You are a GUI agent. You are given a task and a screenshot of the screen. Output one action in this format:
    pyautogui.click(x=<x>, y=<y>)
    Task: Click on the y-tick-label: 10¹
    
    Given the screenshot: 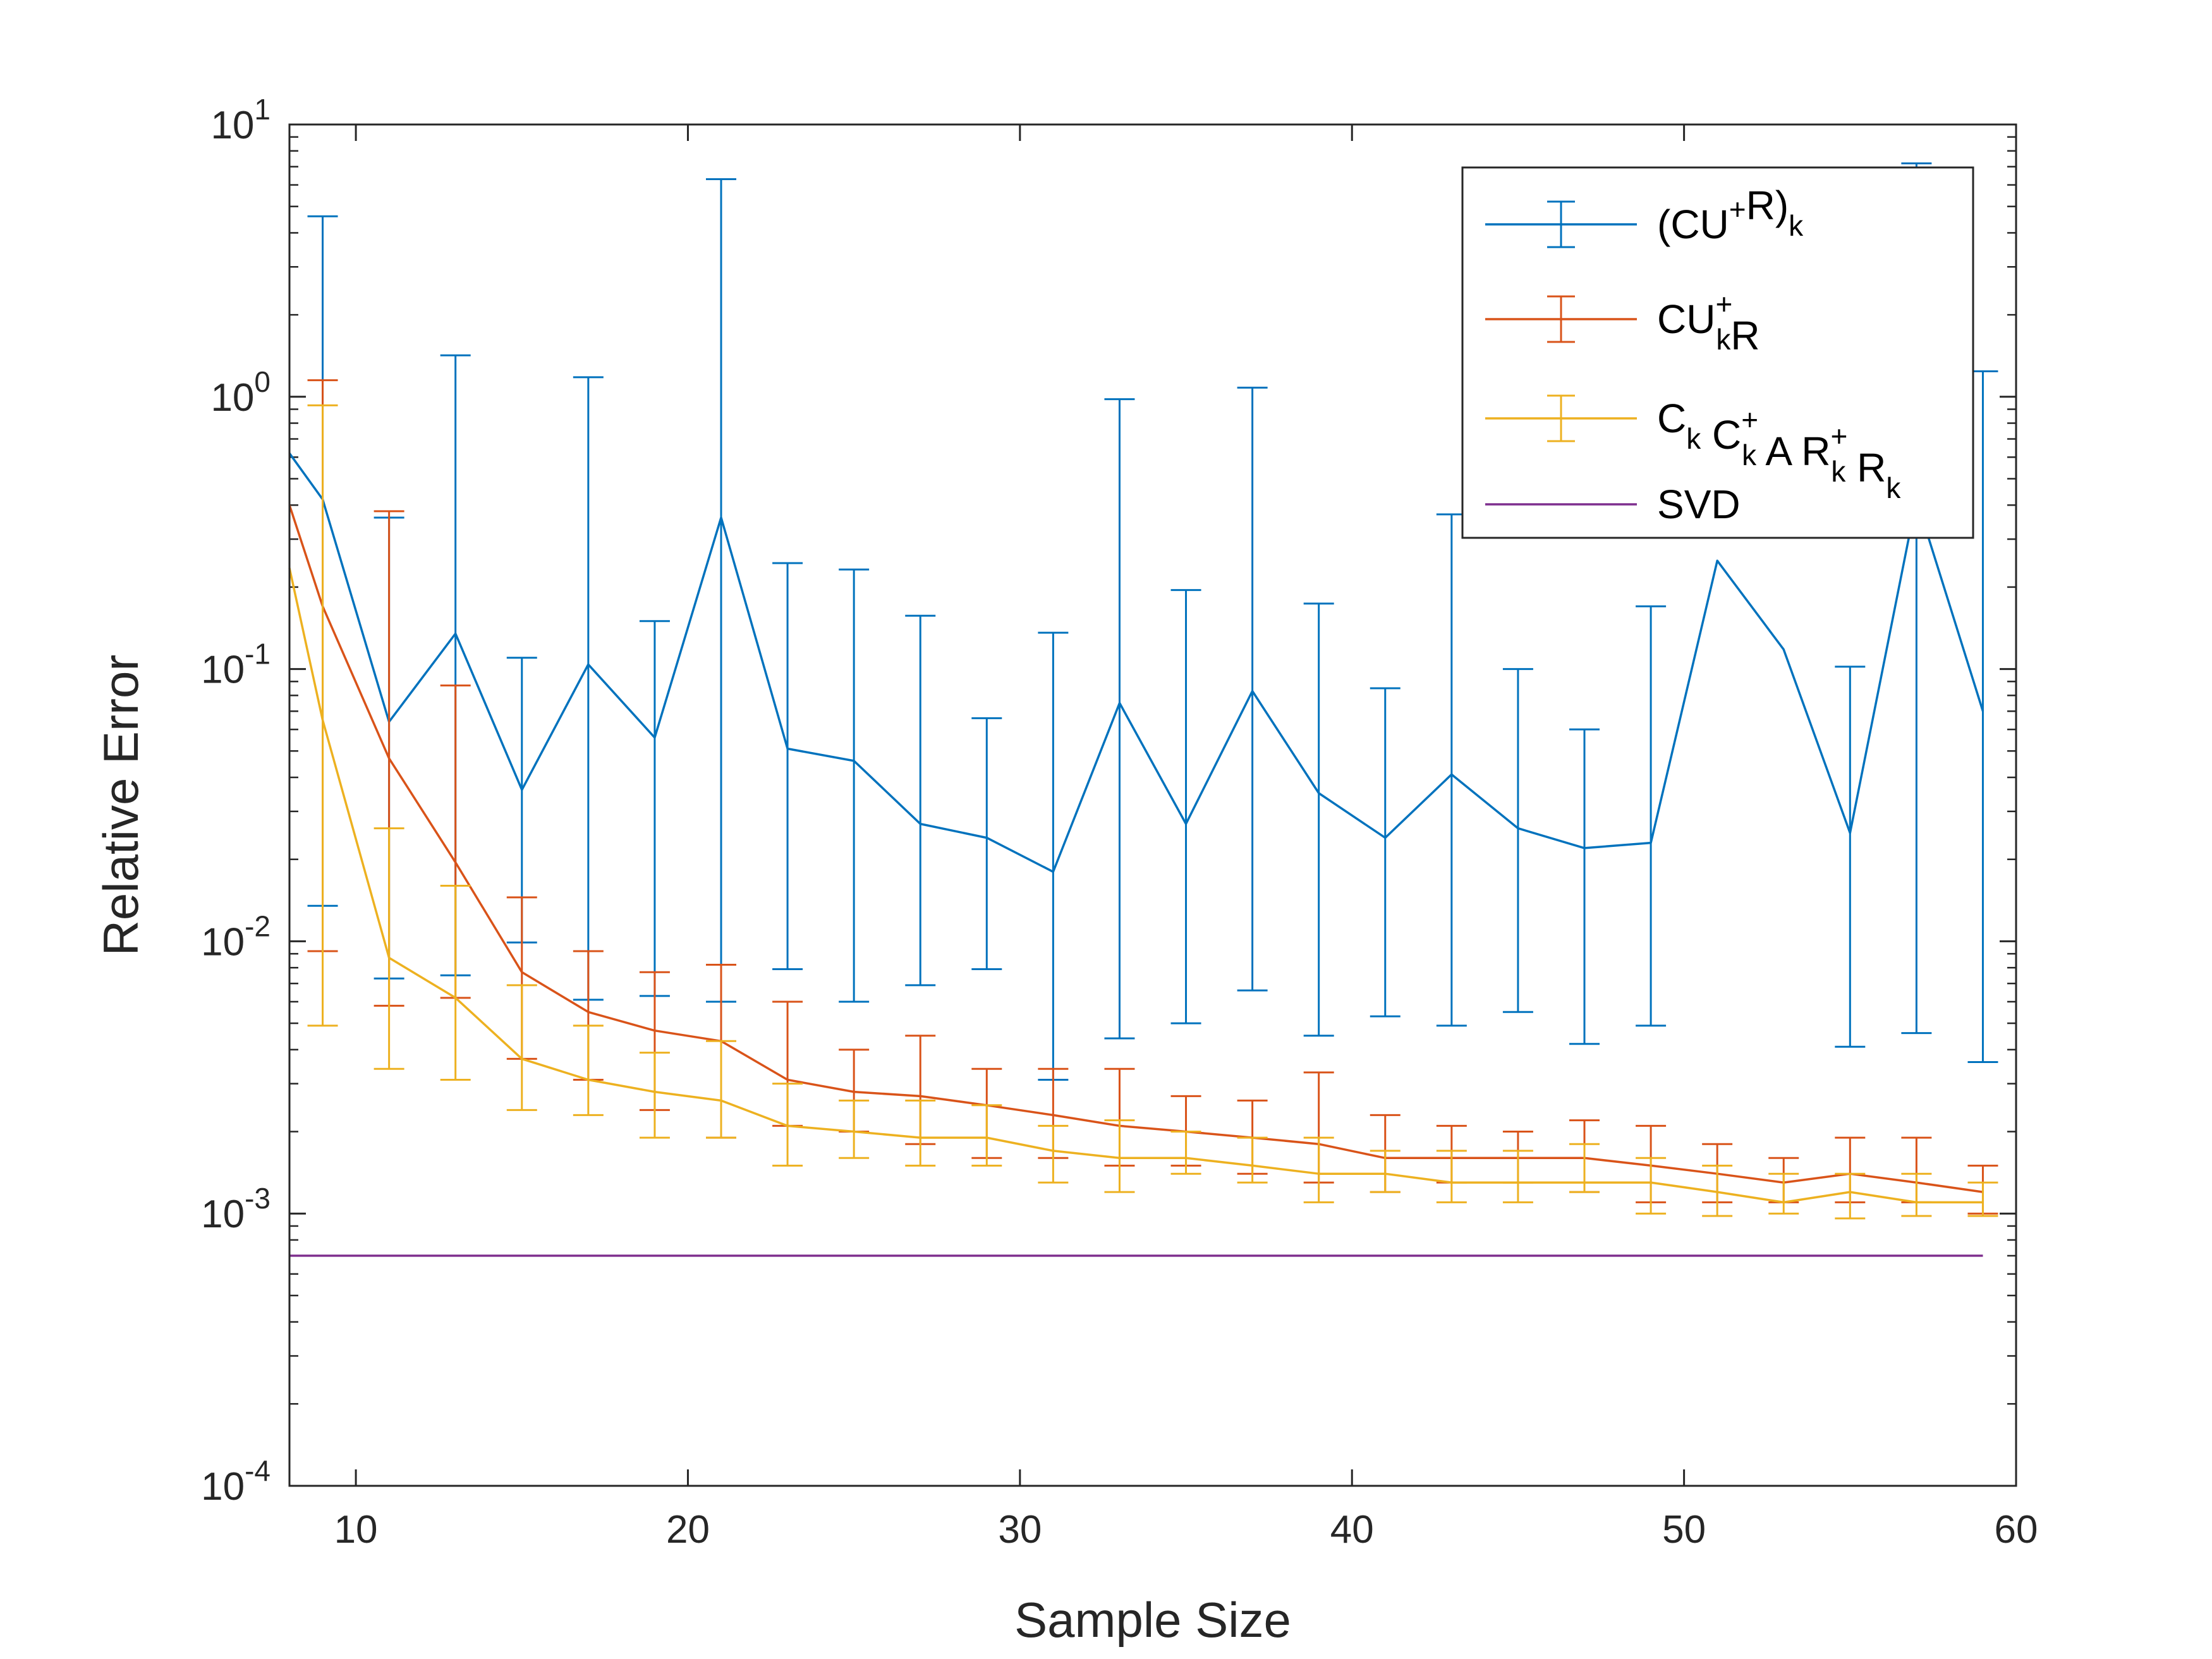 What is the action you would take?
    pyautogui.click(x=240, y=120)
    